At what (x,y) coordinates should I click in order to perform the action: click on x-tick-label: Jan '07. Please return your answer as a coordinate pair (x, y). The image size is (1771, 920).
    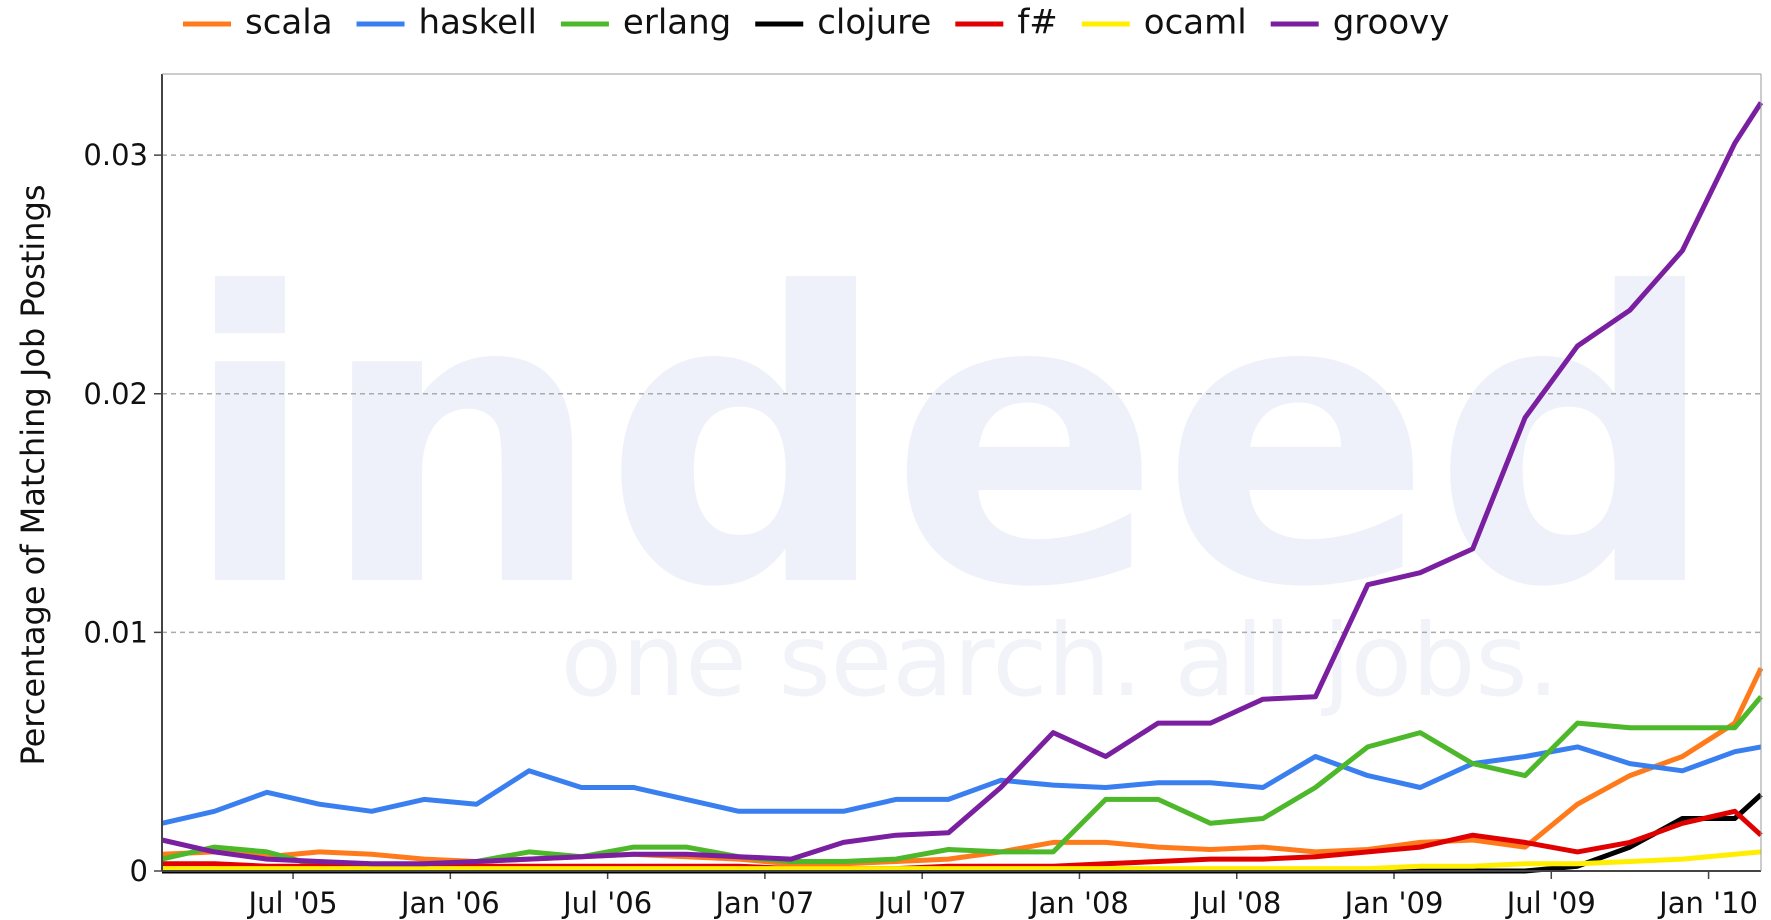
    Looking at the image, I should click on (764, 903).